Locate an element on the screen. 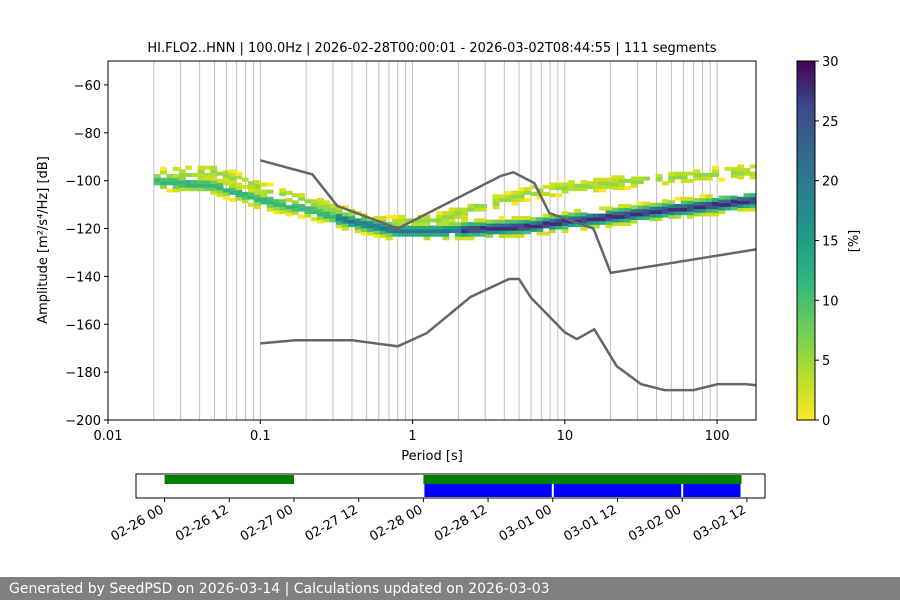 The height and width of the screenshot is (600, 900). y-tick-label: −160 is located at coordinates (83, 325).